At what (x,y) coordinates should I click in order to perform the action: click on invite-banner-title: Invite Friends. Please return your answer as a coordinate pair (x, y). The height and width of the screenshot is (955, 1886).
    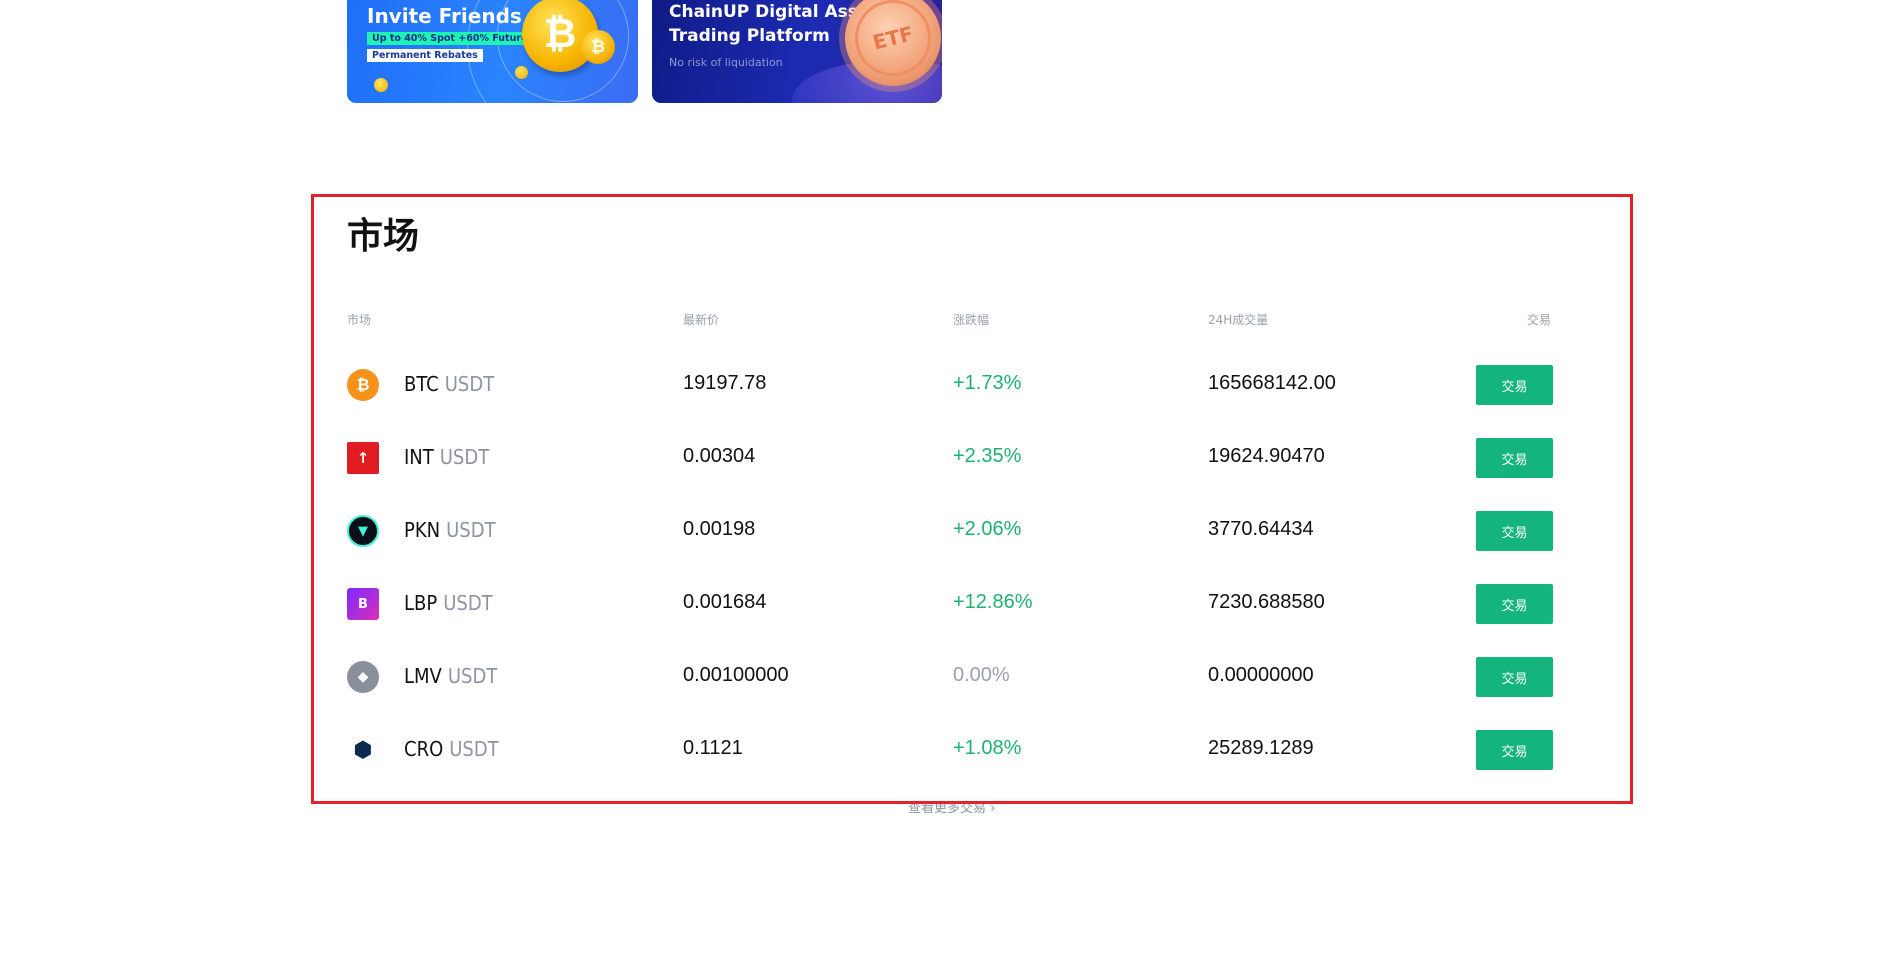
    Looking at the image, I should click on (444, 16).